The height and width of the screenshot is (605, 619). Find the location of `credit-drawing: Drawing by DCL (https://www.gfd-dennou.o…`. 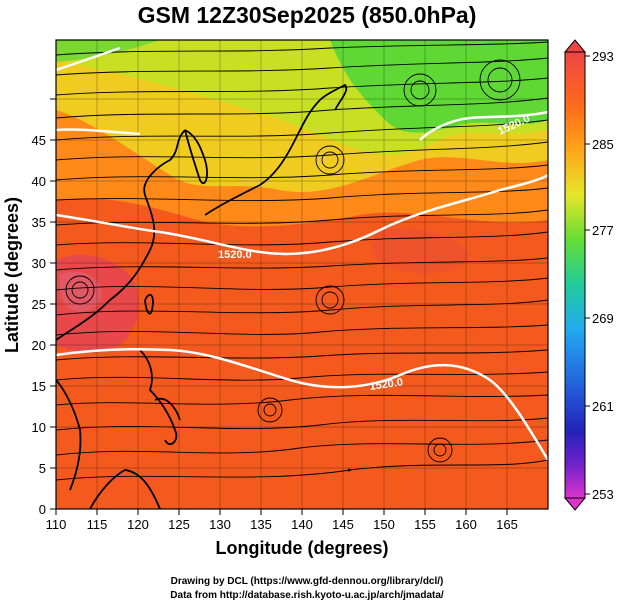

credit-drawing: Drawing by DCL (https://www.gfd-dennou.o… is located at coordinates (307, 581).